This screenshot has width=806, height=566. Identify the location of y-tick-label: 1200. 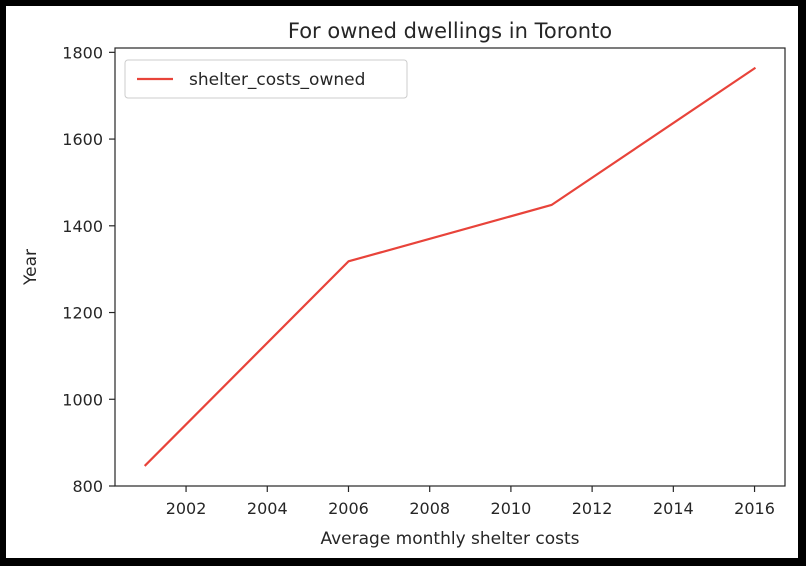
(82, 313).